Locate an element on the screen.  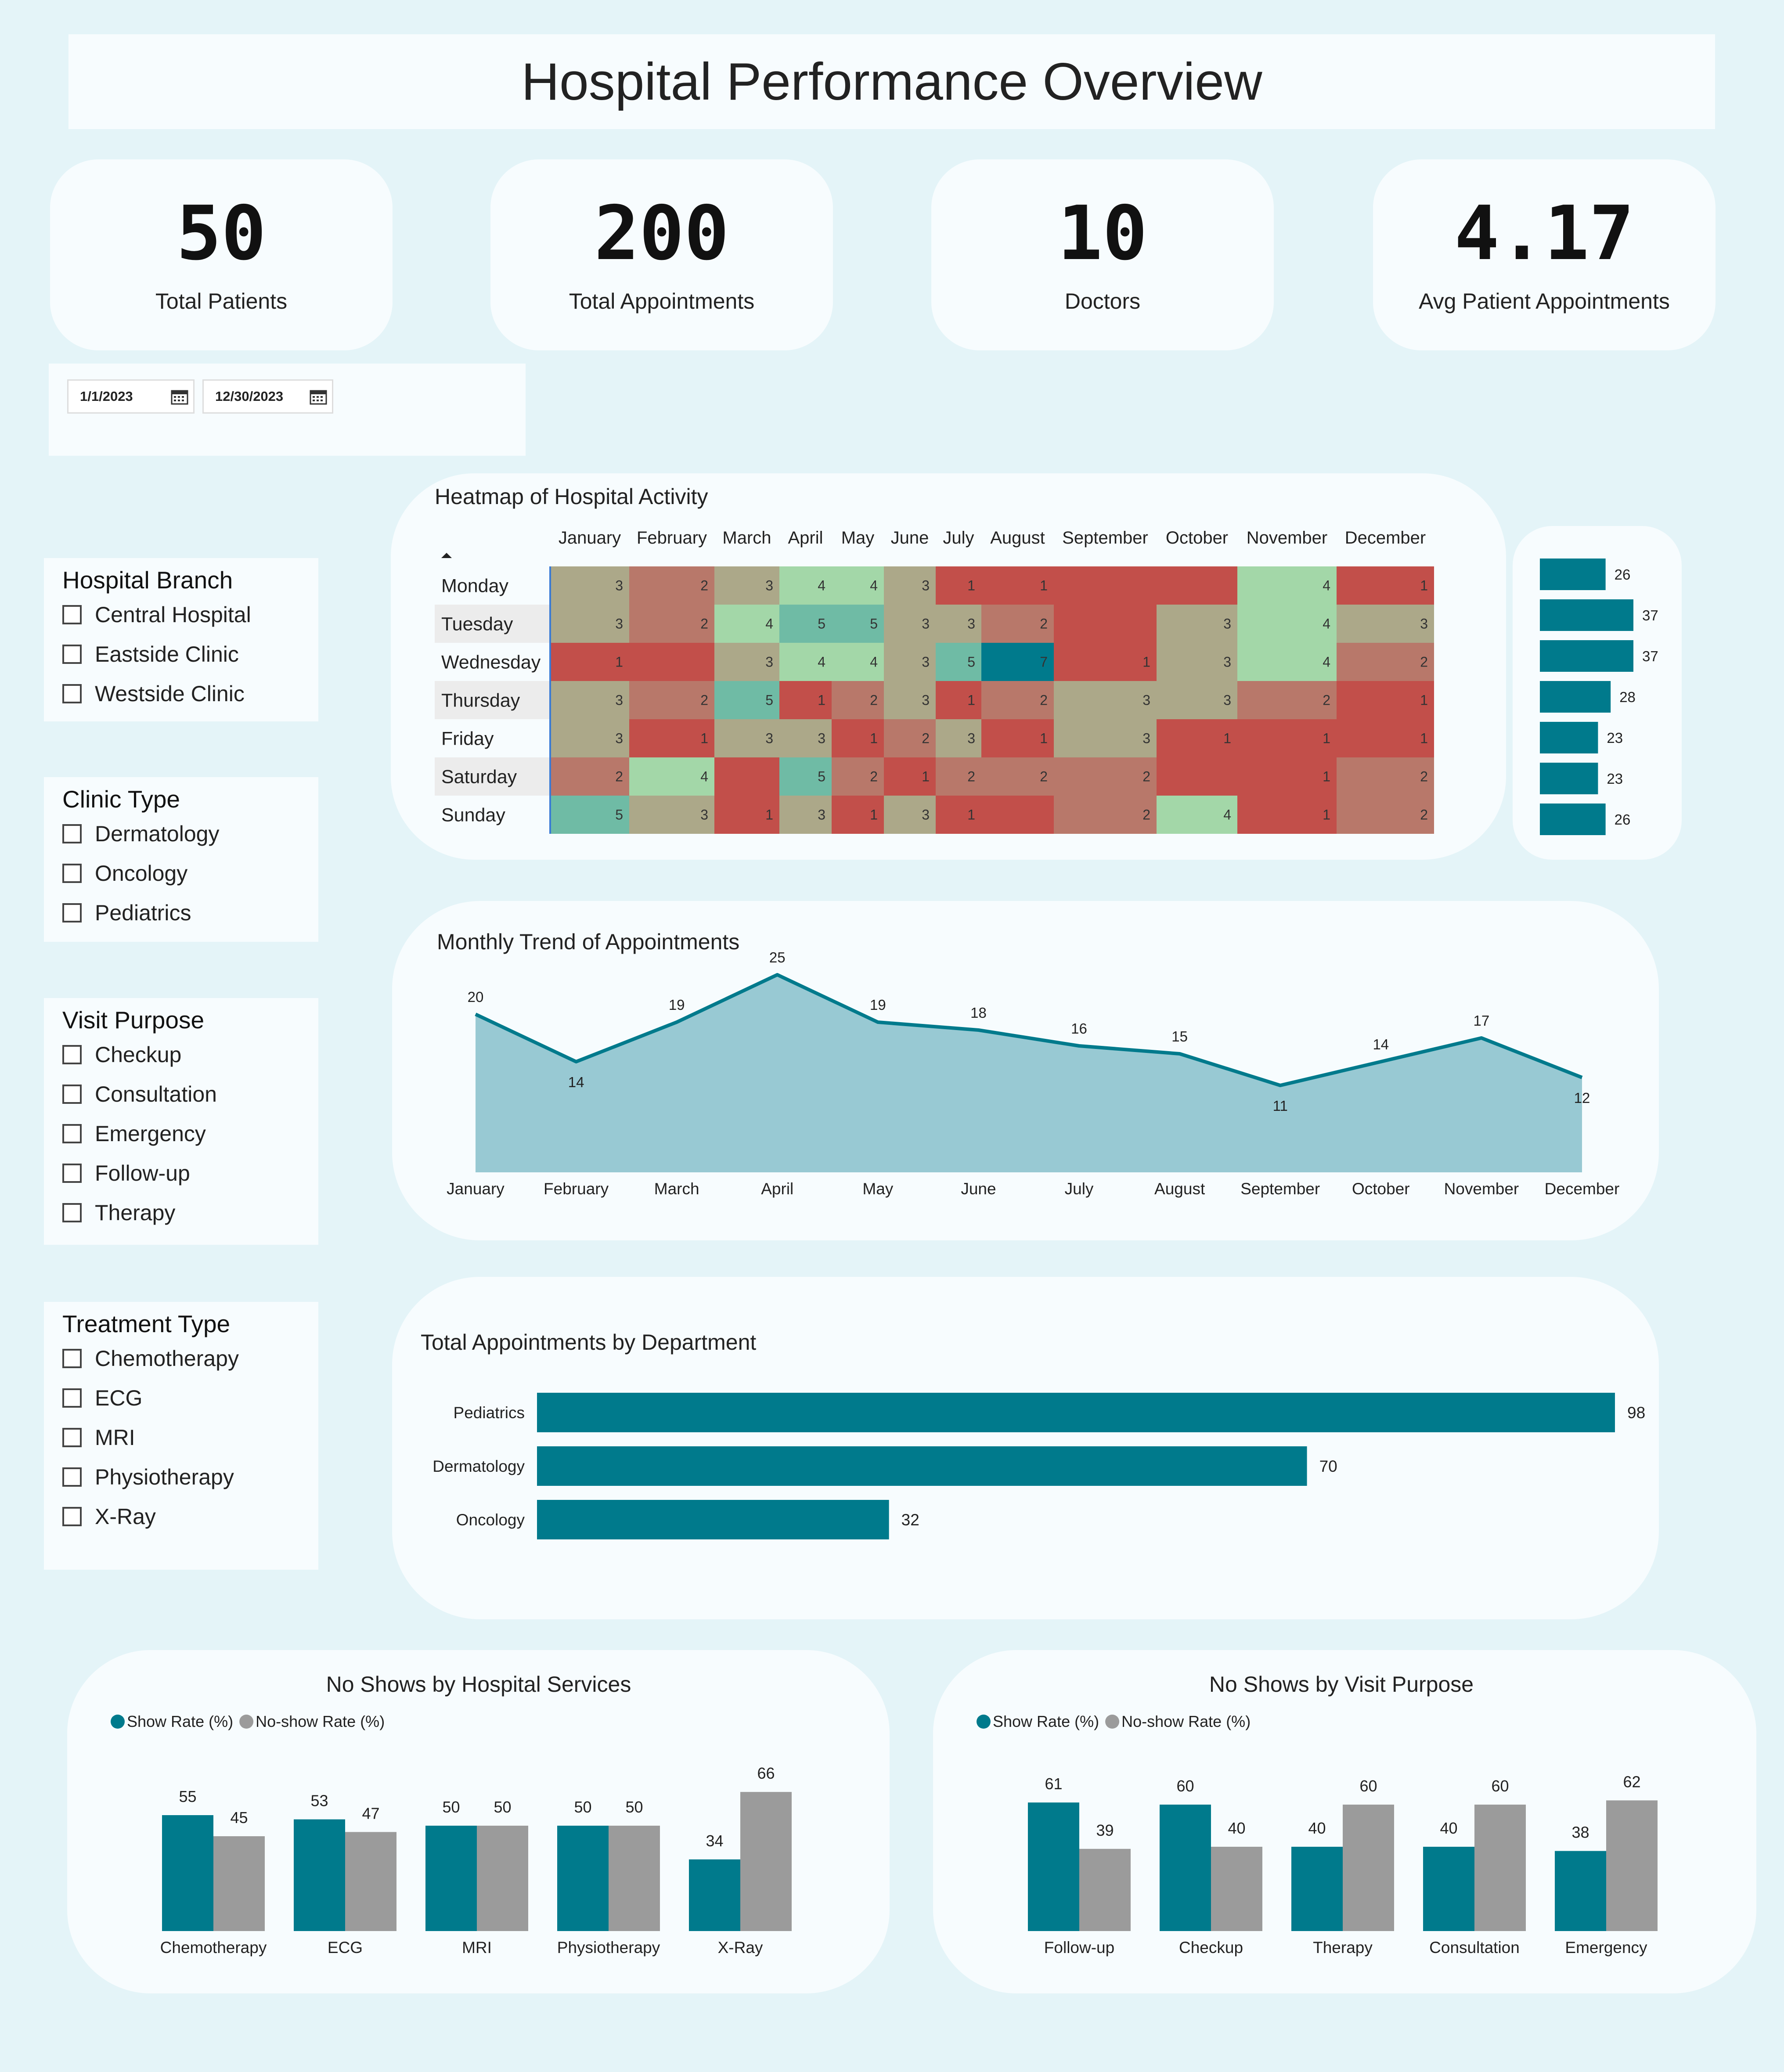
heatmap-cell-label: 1 is located at coordinates (874, 738).